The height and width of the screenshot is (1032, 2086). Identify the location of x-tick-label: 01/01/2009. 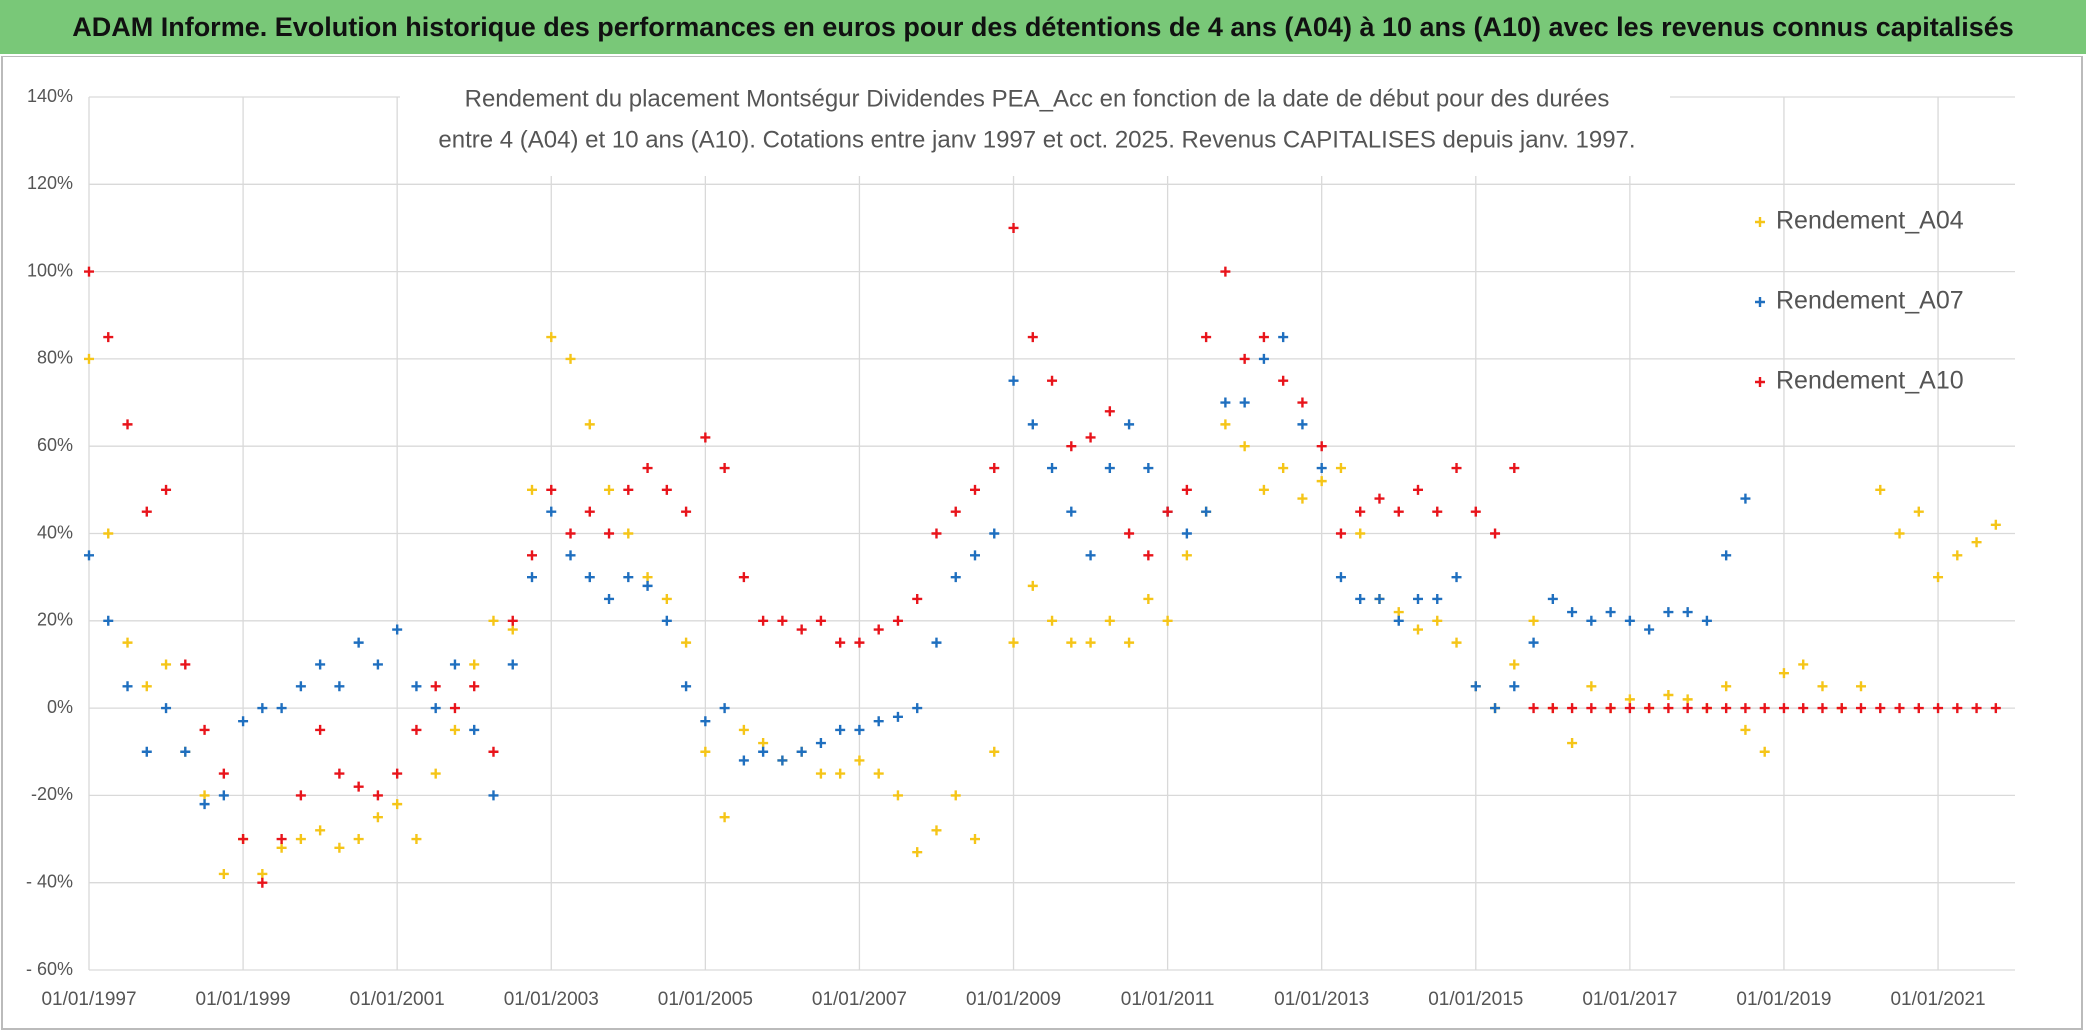
(1013, 999).